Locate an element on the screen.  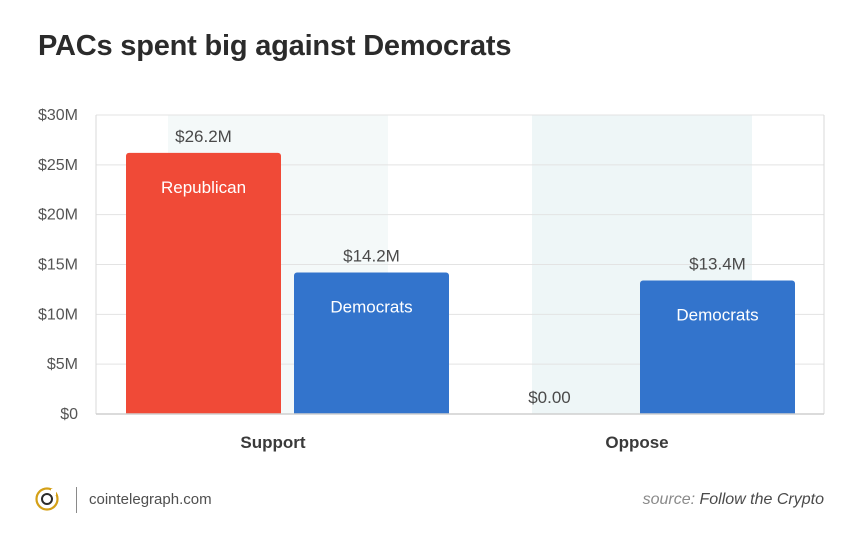
source-label: source: is located at coordinates (669, 499).